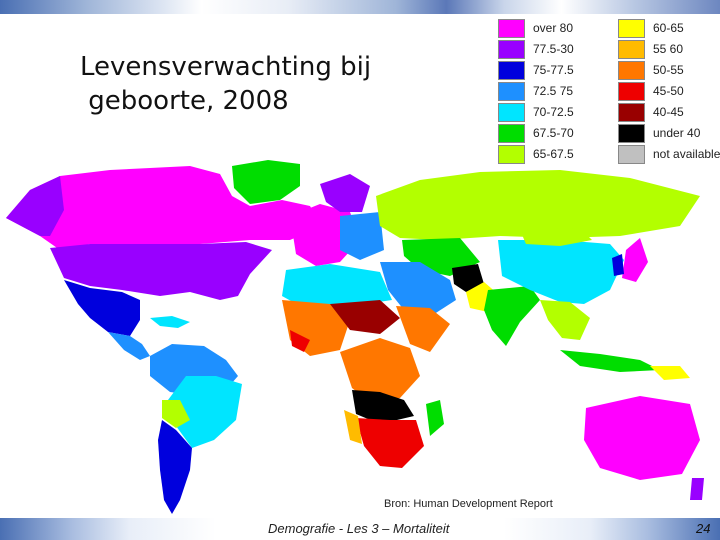 This screenshot has width=720, height=540. I want to click on legend-label: not available, so click(686, 154).